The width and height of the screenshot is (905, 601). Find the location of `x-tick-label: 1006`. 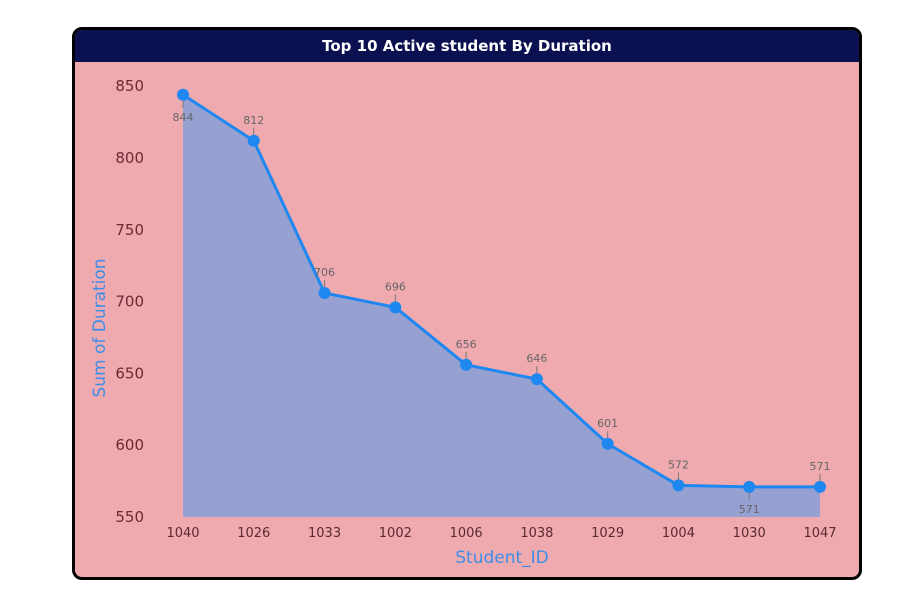

x-tick-label: 1006 is located at coordinates (466, 533).